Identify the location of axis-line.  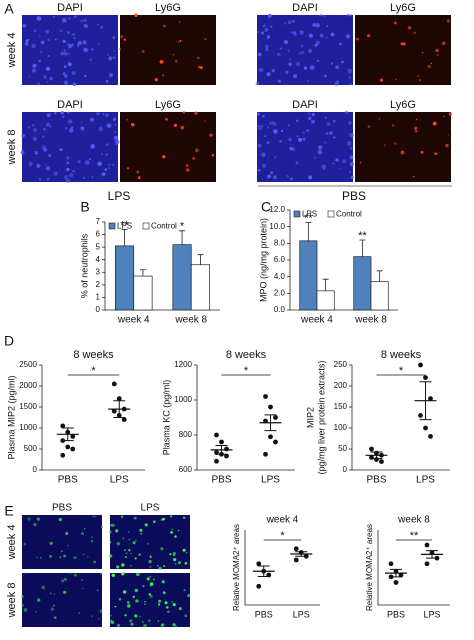
(400, 418).